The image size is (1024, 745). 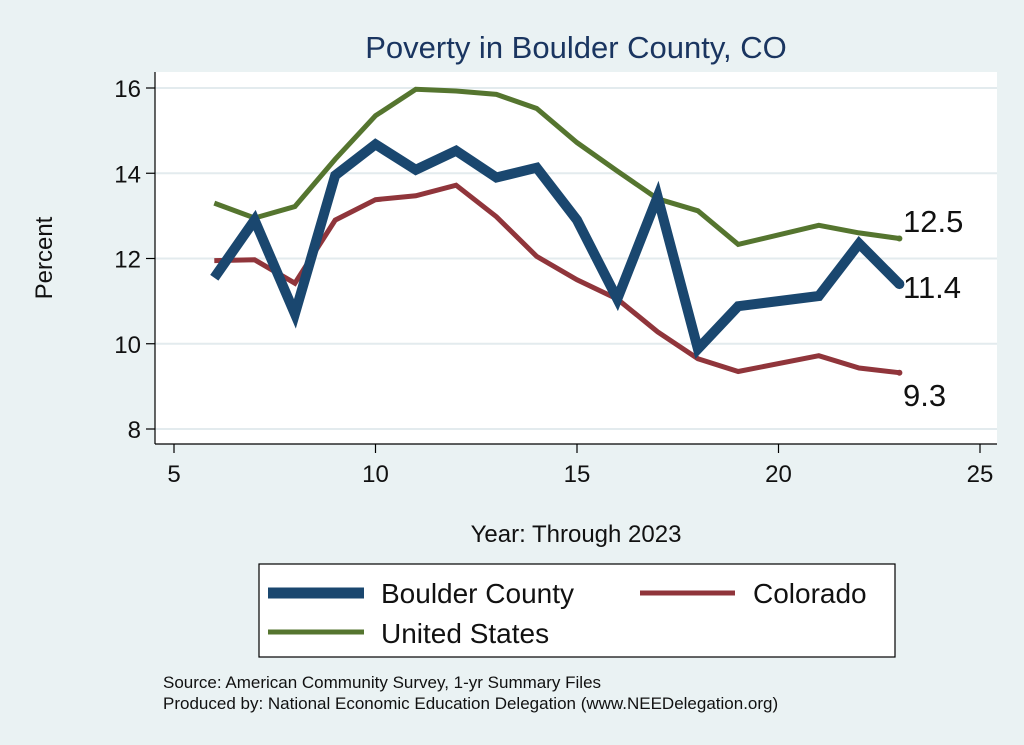 What do you see at coordinates (556, 167) in the screenshot?
I see `series-line-united-states` at bounding box center [556, 167].